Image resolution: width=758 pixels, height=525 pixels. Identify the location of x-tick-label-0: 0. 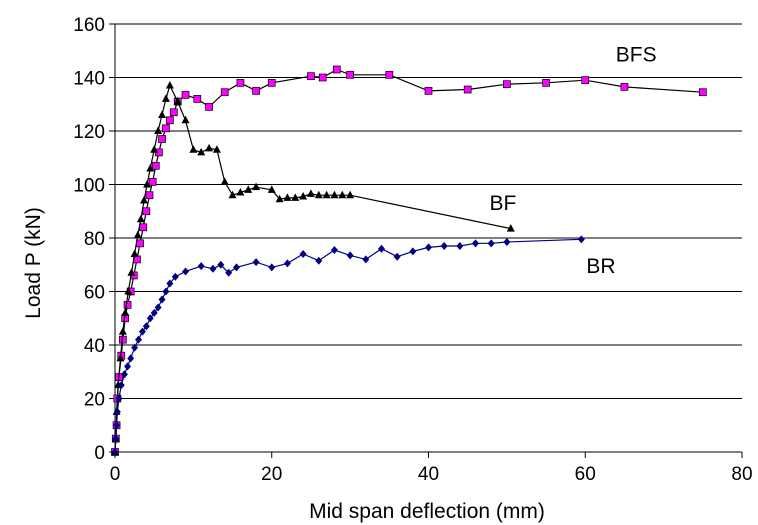
(115, 474).